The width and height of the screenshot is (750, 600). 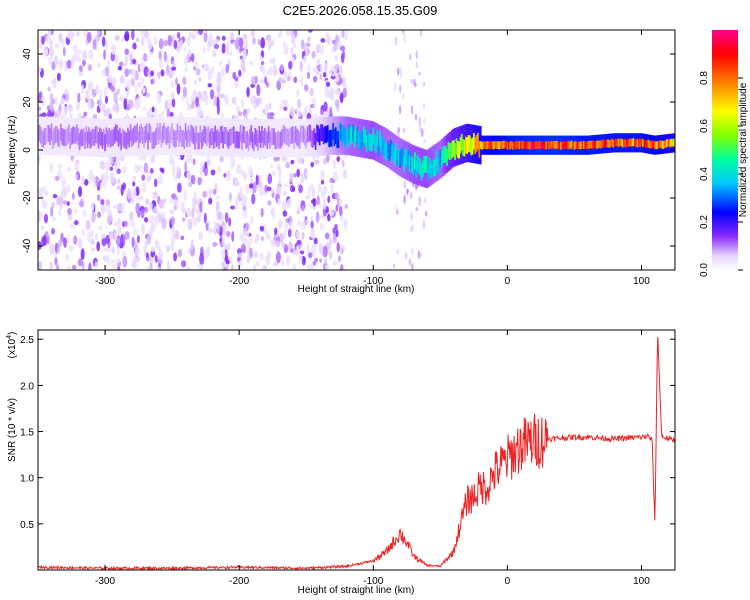 What do you see at coordinates (239, 581) in the screenshot?
I see `x-tick-label: -200` at bounding box center [239, 581].